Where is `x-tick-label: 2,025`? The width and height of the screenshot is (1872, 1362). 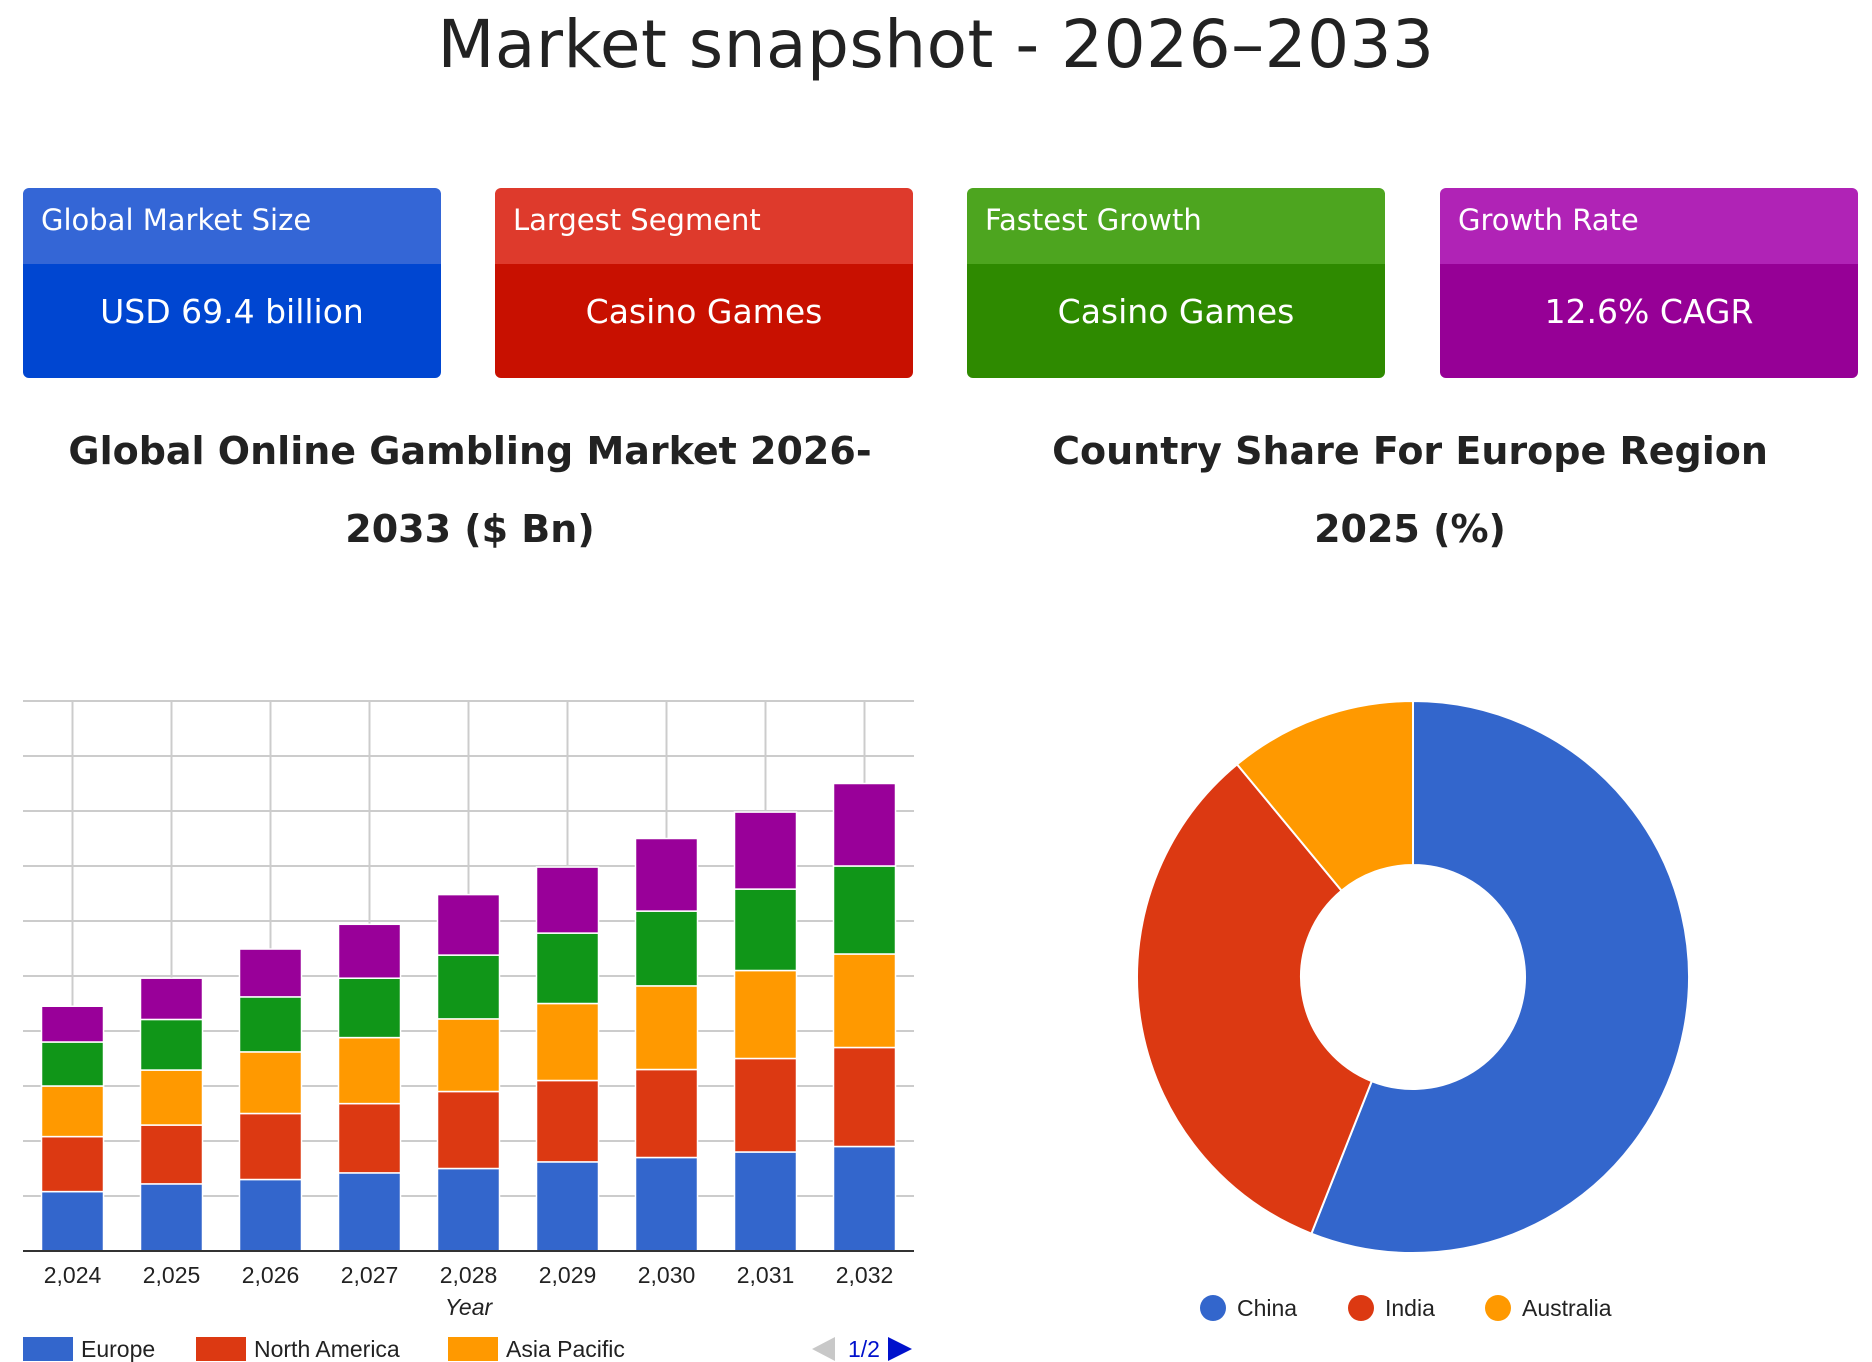
x-tick-label: 2,025 is located at coordinates (172, 1275).